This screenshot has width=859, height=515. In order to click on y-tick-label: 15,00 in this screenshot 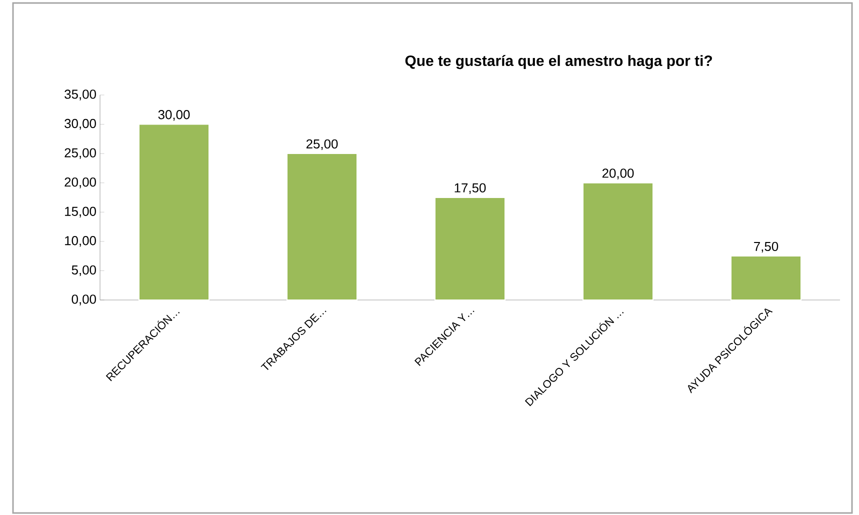, I will do `click(80, 212)`.